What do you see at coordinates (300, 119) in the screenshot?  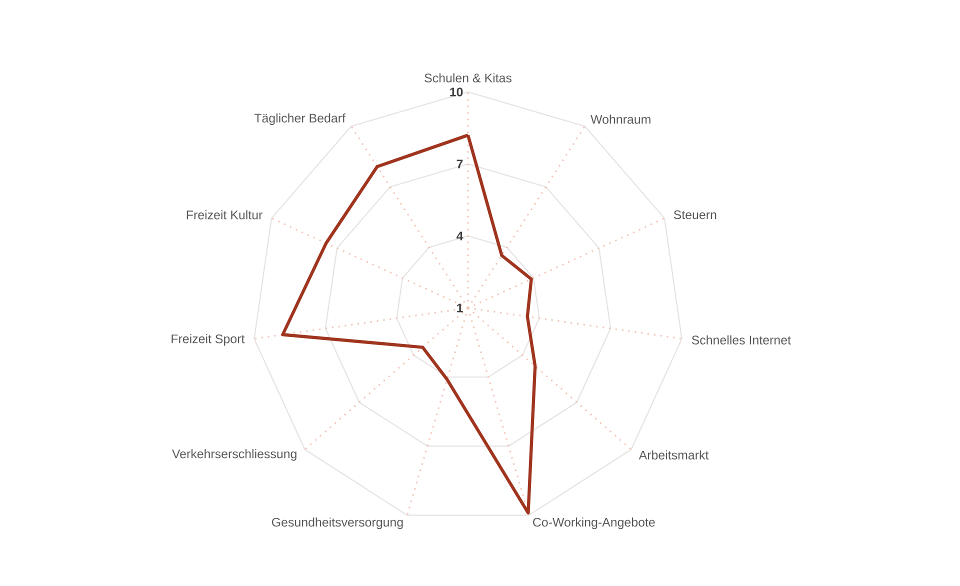 I see `spoke-label: Täglicher Bedarf` at bounding box center [300, 119].